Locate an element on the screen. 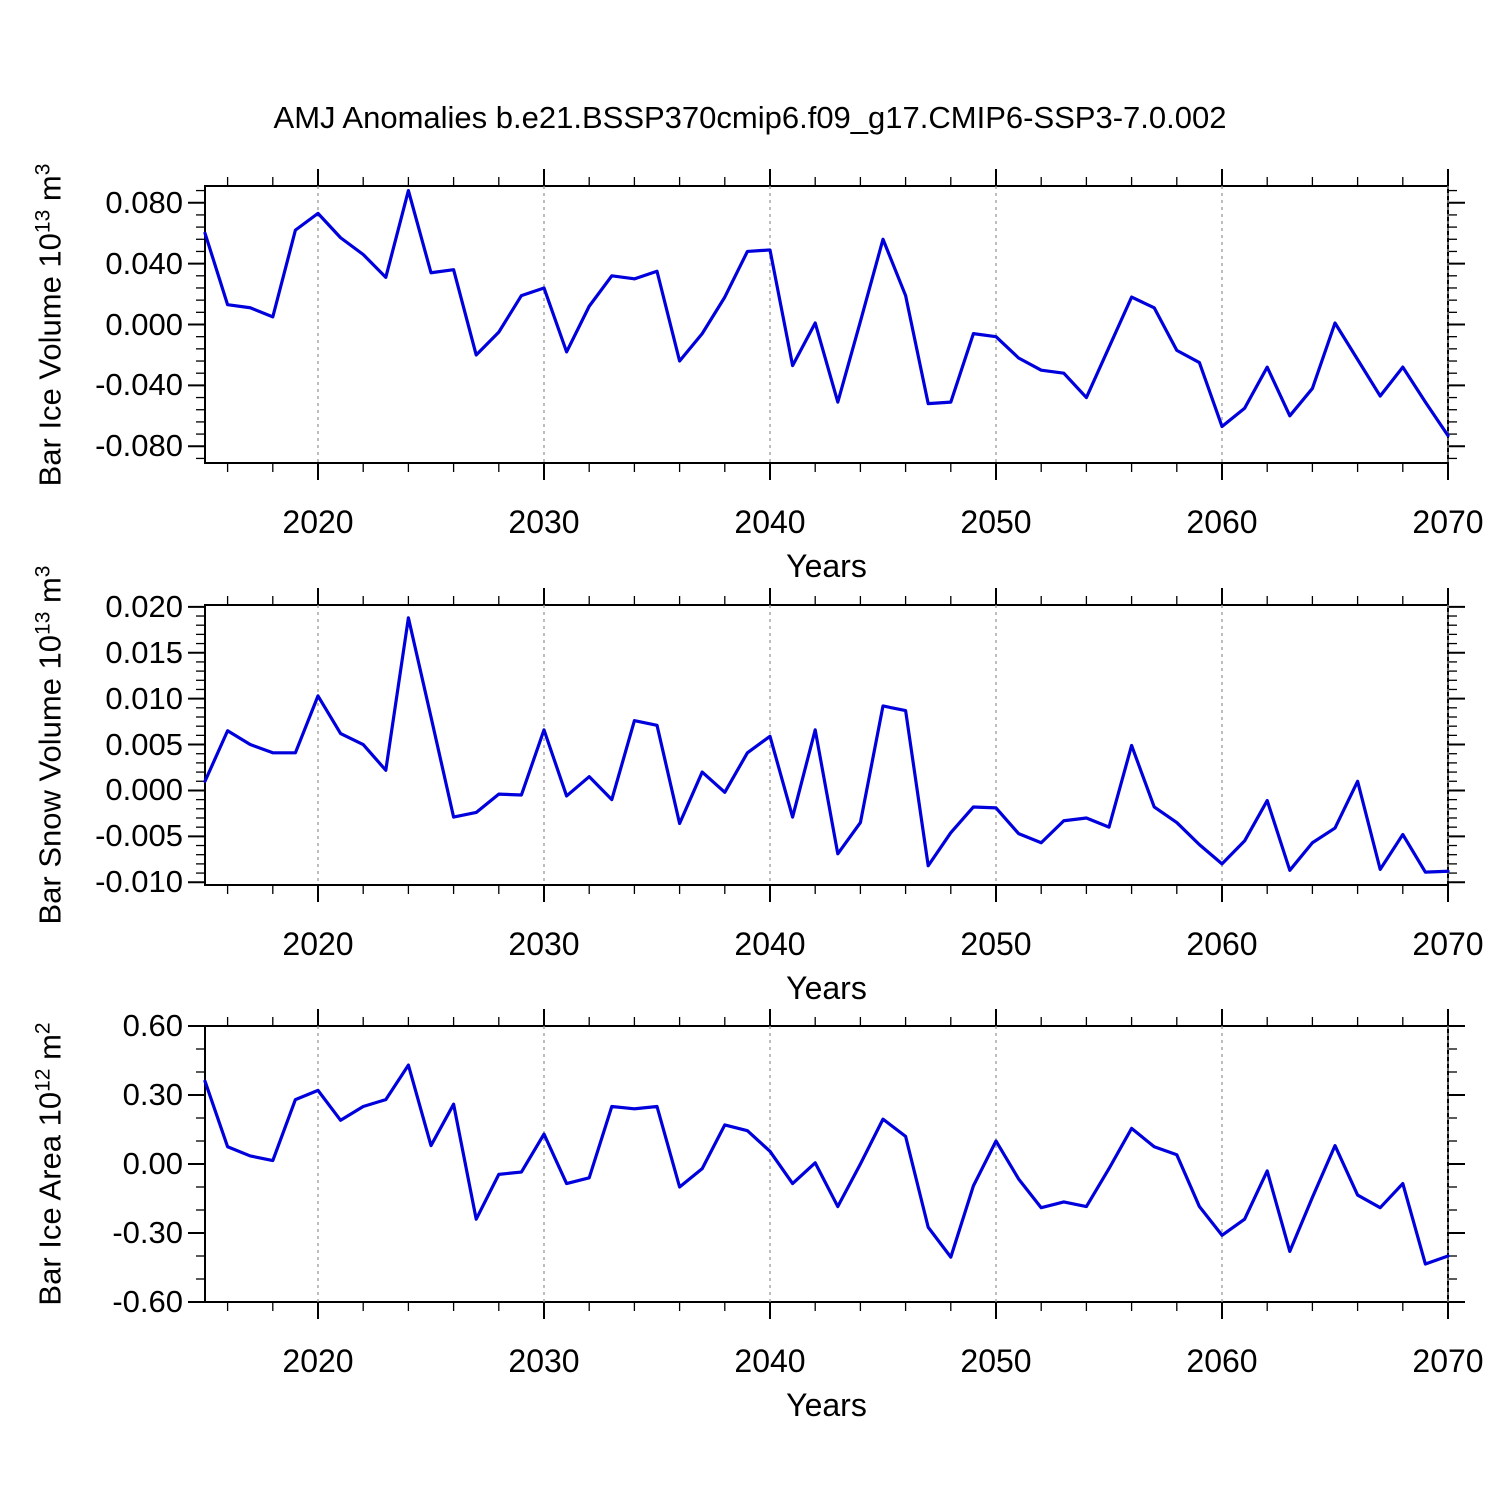  y-axis-title: Bar Ice Area 1012 m2 is located at coordinates (49, 1164).